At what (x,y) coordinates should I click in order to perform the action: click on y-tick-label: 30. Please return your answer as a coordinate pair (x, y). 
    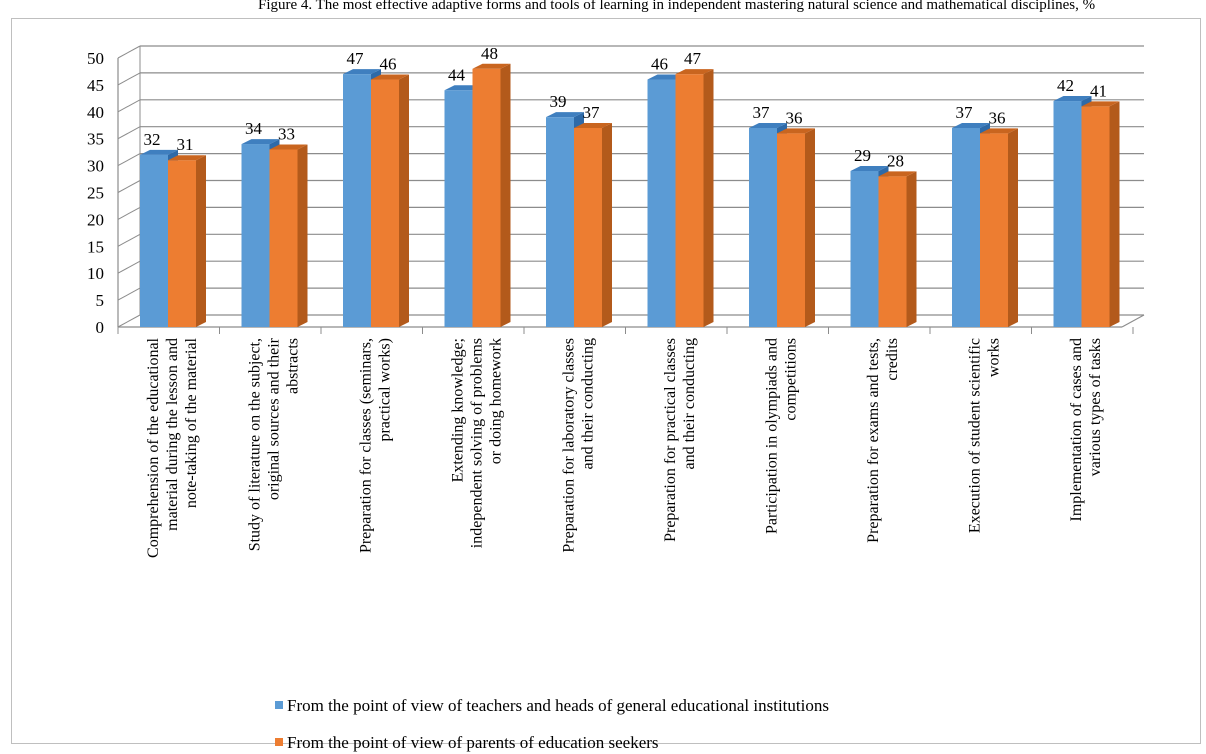
    Looking at the image, I should click on (95, 166).